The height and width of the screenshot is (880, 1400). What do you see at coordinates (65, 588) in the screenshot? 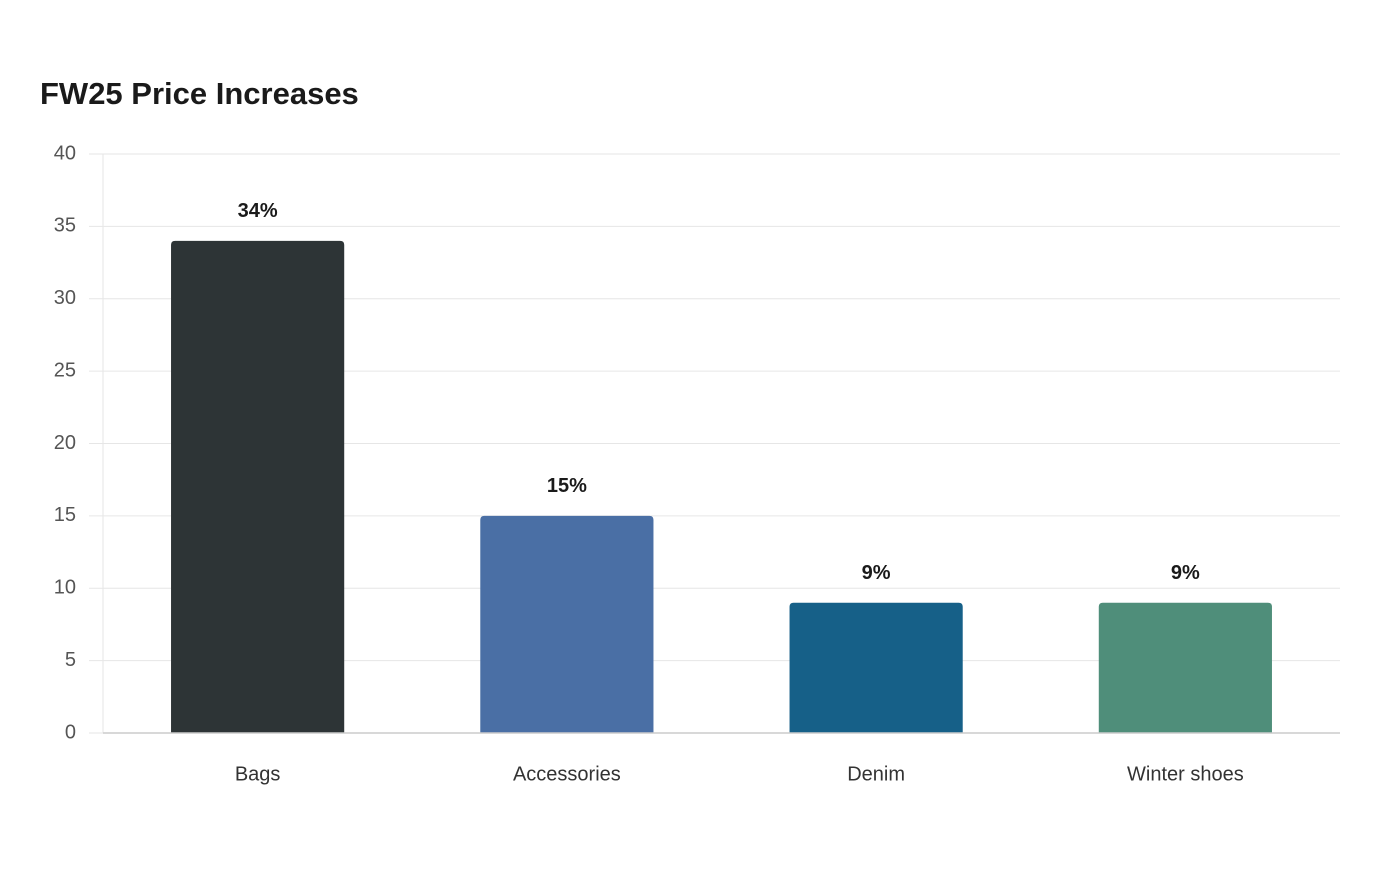
I see `y-tick-label: 10` at bounding box center [65, 588].